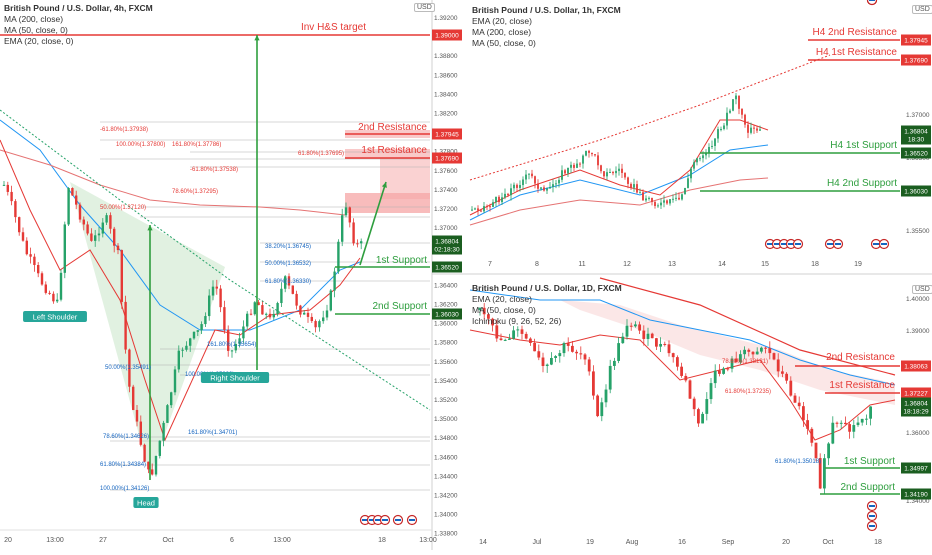  What do you see at coordinates (196, 145) in the screenshot?
I see `main-fib-label: 161.80%(1.37786)` at bounding box center [196, 145].